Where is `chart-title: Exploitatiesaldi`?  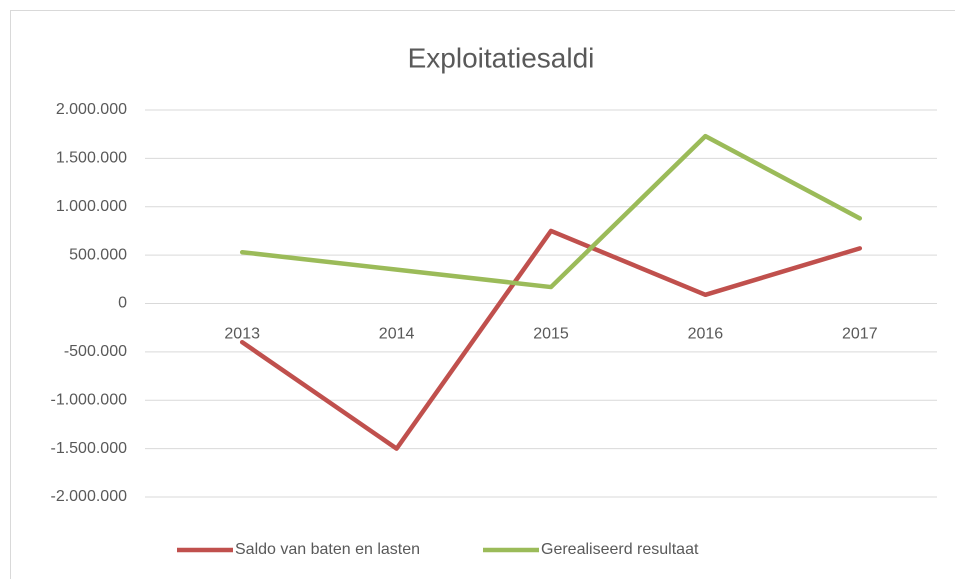 chart-title: Exploitatiesaldi is located at coordinates (501, 57).